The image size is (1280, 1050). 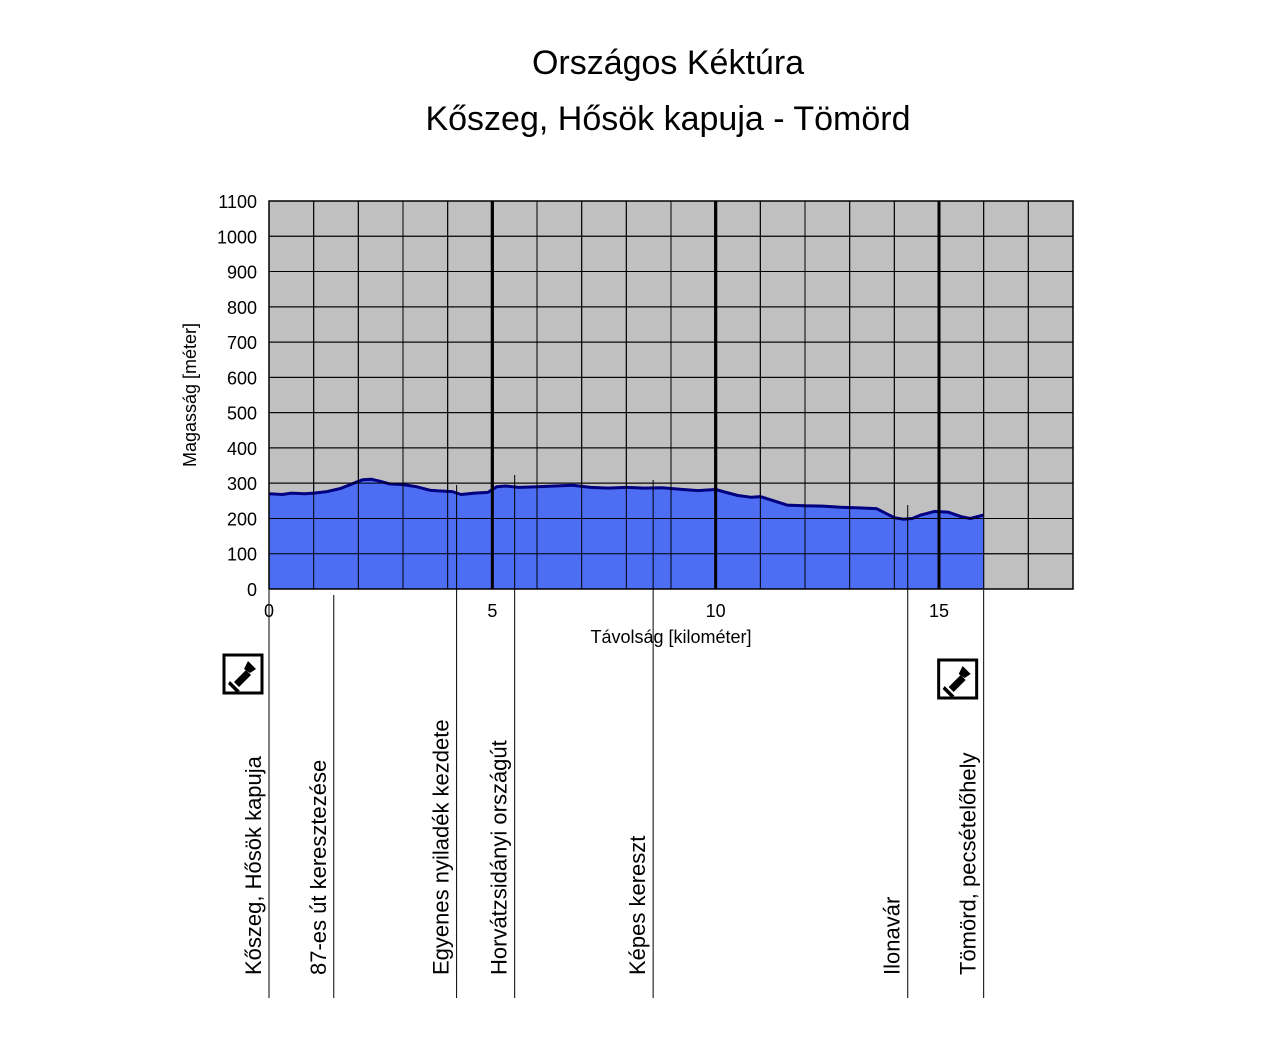 I want to click on y-axis-label: Magasság [méter], so click(x=190, y=395).